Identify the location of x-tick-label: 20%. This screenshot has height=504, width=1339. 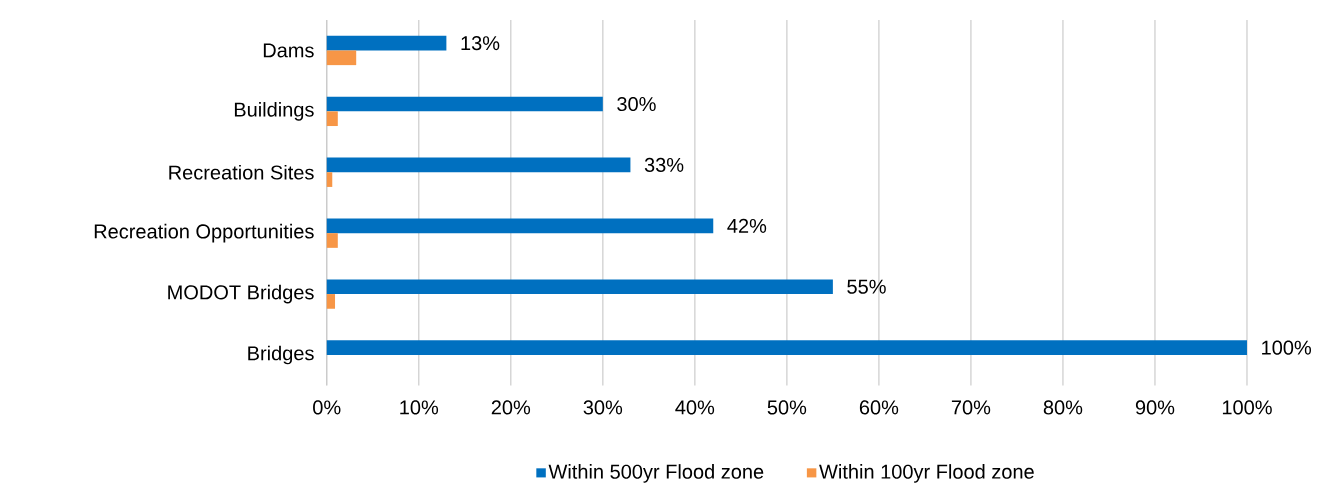
(511, 407).